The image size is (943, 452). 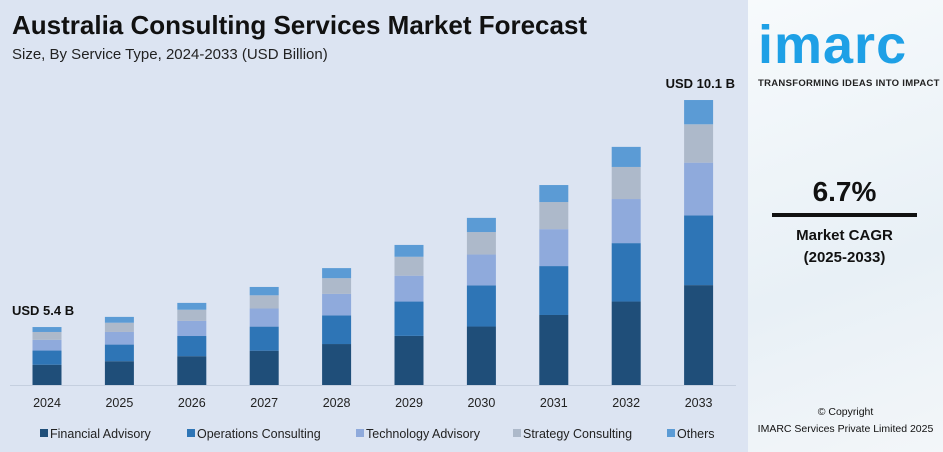 I want to click on x-tick-label: 2032, so click(x=626, y=403).